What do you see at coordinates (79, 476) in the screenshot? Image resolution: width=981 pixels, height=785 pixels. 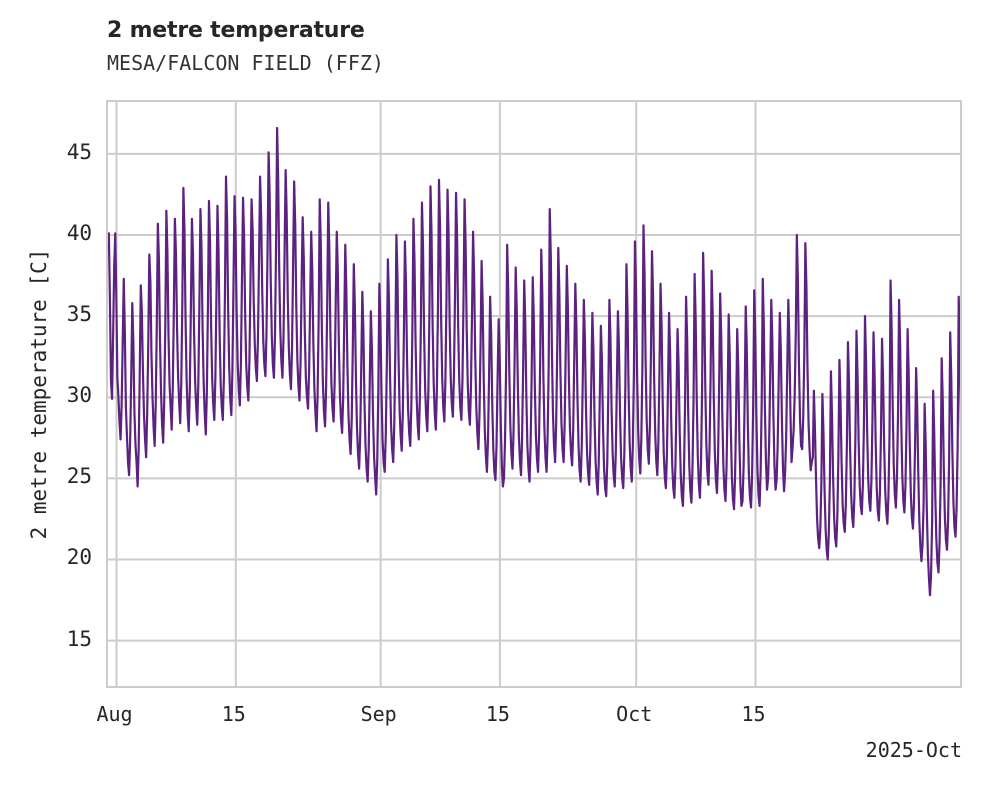 I see `y-tick-label: 25` at bounding box center [79, 476].